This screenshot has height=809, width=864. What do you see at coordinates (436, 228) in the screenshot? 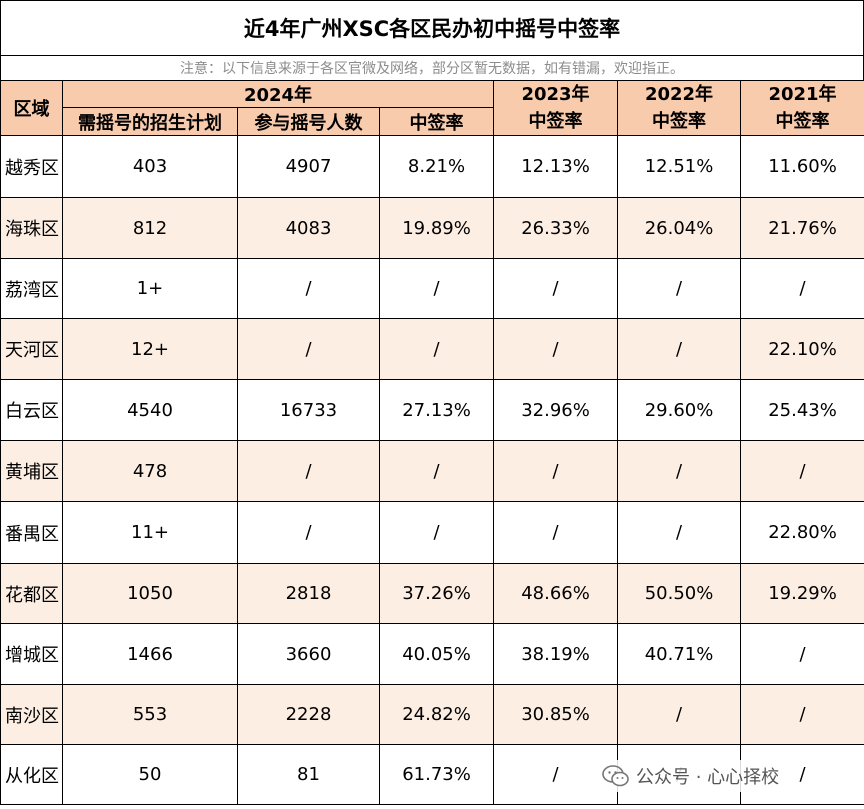
I see `cell-r2024: 19.89%` at bounding box center [436, 228].